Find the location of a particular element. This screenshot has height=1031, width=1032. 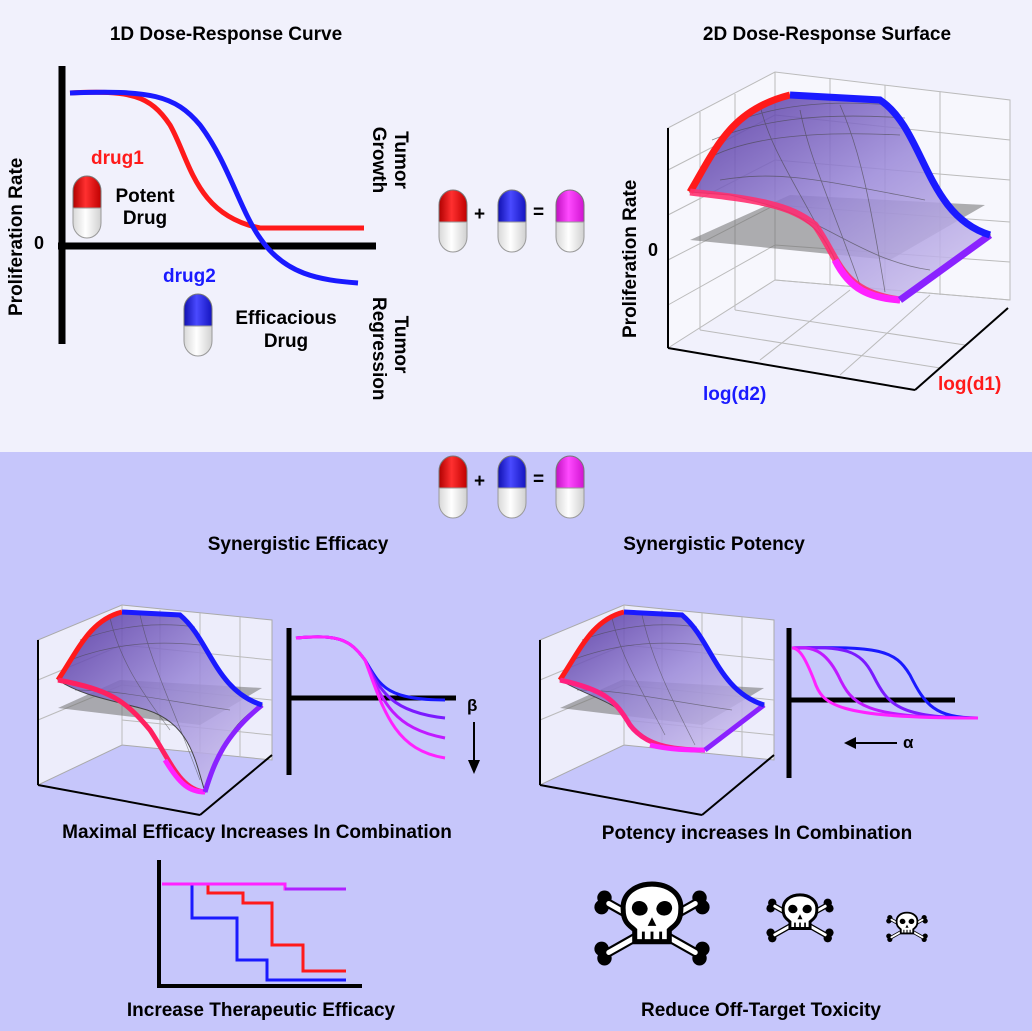

drug2-curve is located at coordinates (214, 187).